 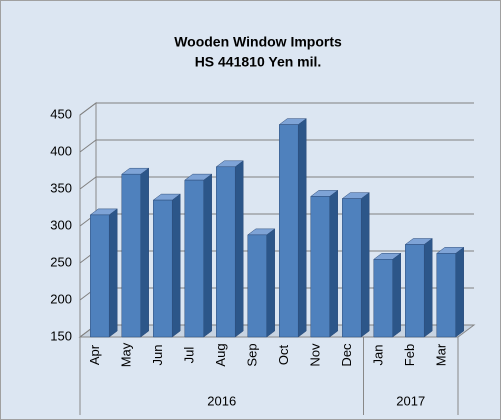 I want to click on y-tick-label: 350, so click(x=61, y=187).